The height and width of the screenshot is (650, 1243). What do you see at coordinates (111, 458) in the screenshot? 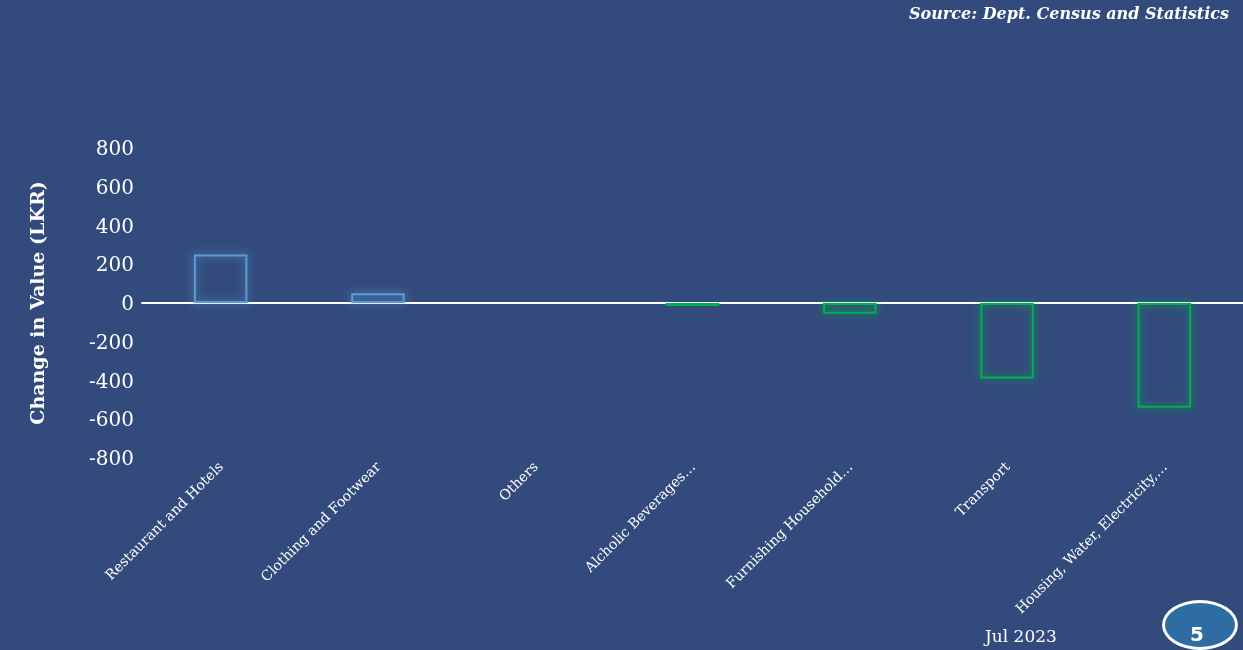
I see `y-tick-label: -800` at bounding box center [111, 458].